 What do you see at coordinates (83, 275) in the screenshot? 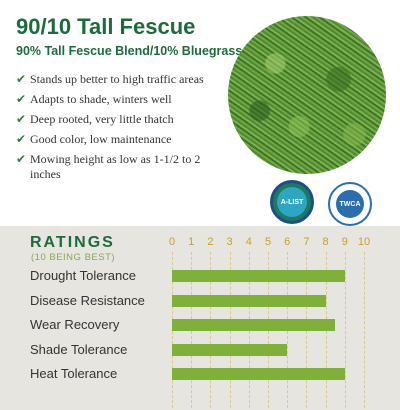
I see `rating-label: Drought Tolerance` at bounding box center [83, 275].